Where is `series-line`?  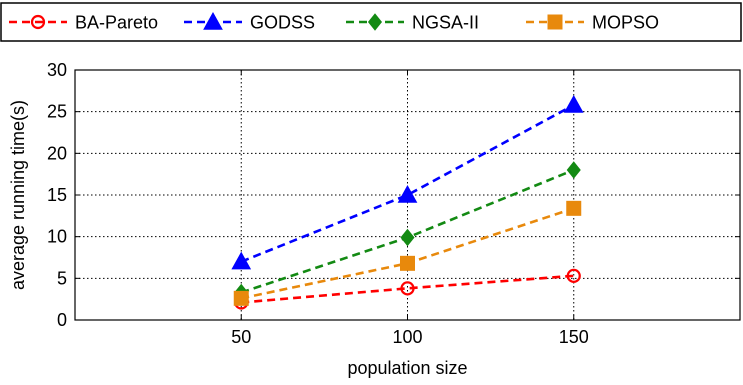 series-line is located at coordinates (407, 289).